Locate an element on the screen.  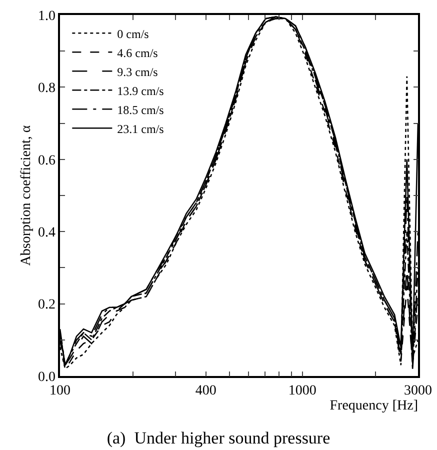
legend-label: 18.5 cm/s is located at coordinates (140, 109).